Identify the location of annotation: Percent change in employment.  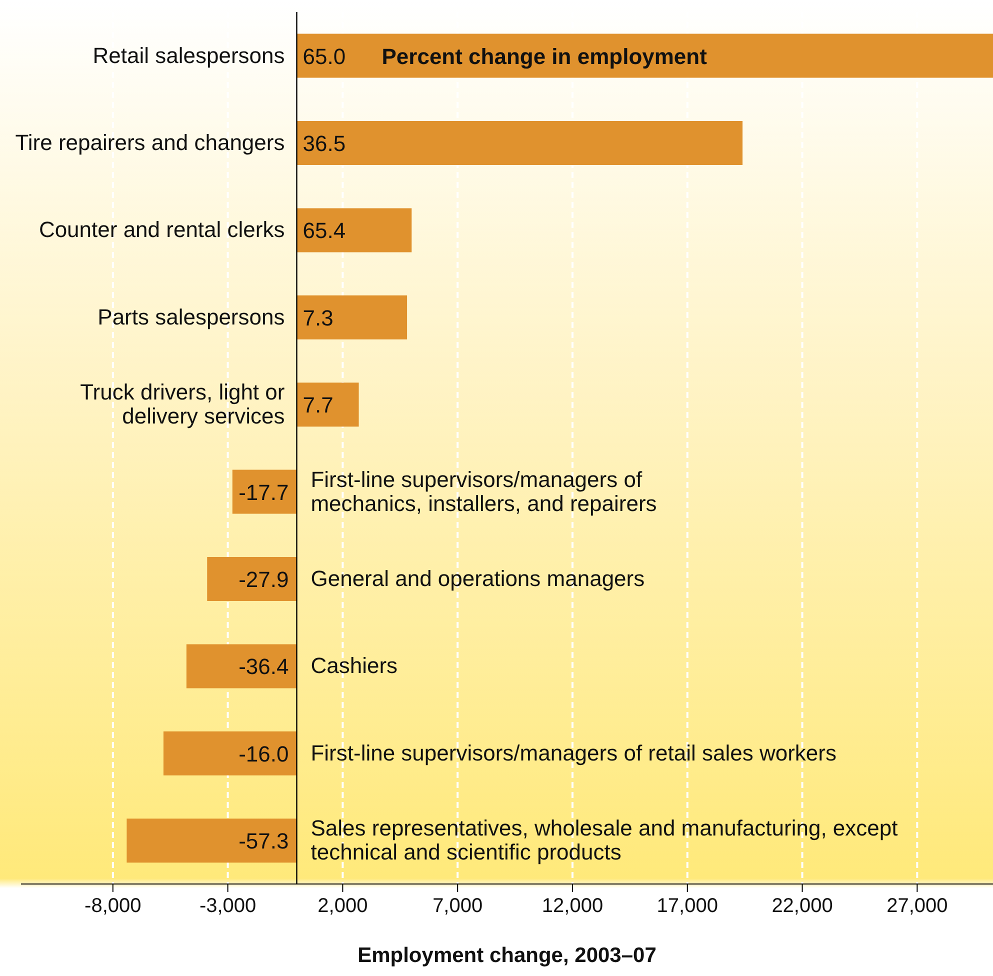
(545, 56).